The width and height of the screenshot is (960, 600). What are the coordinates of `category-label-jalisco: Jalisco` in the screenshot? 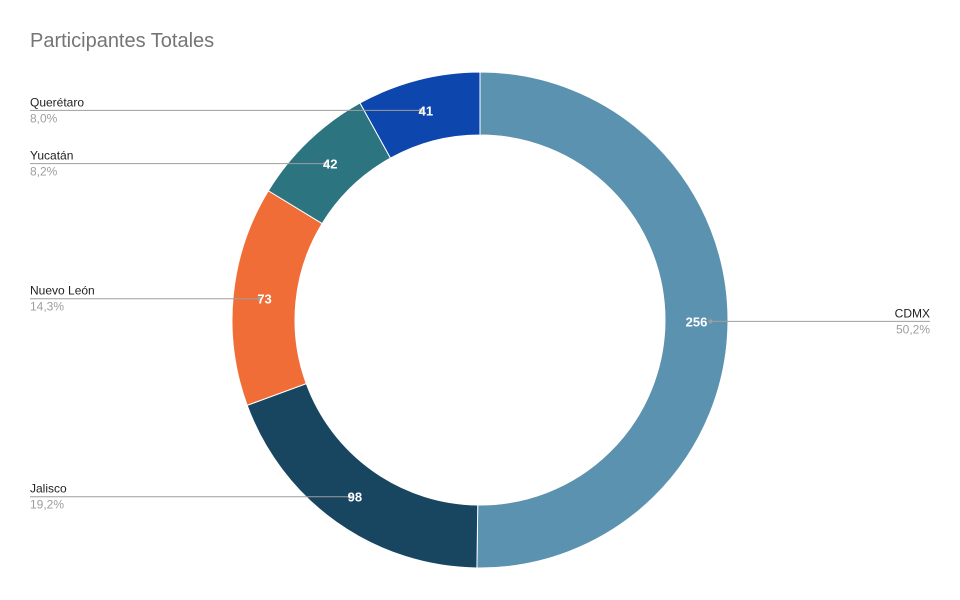 It's located at (48, 489).